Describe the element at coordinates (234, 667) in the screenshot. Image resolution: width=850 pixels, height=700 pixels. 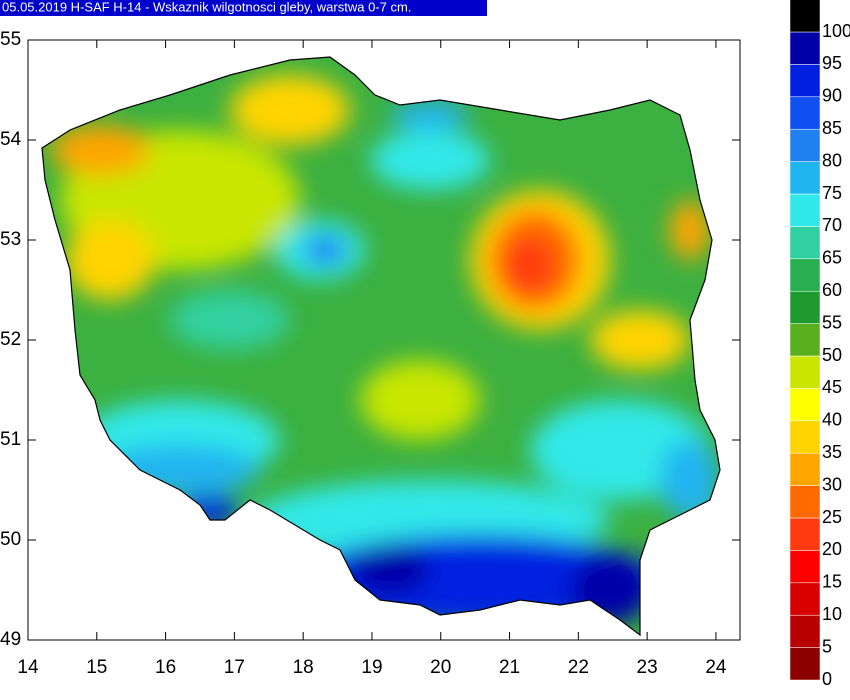
I see `x-tick-label: 17` at that location.